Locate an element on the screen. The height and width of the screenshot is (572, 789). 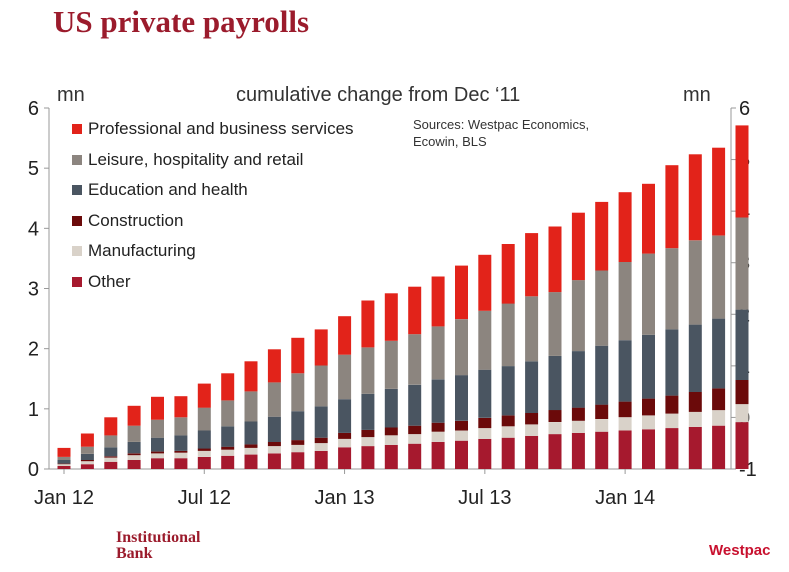
x-tick-label: Jan 13 is located at coordinates (345, 498).